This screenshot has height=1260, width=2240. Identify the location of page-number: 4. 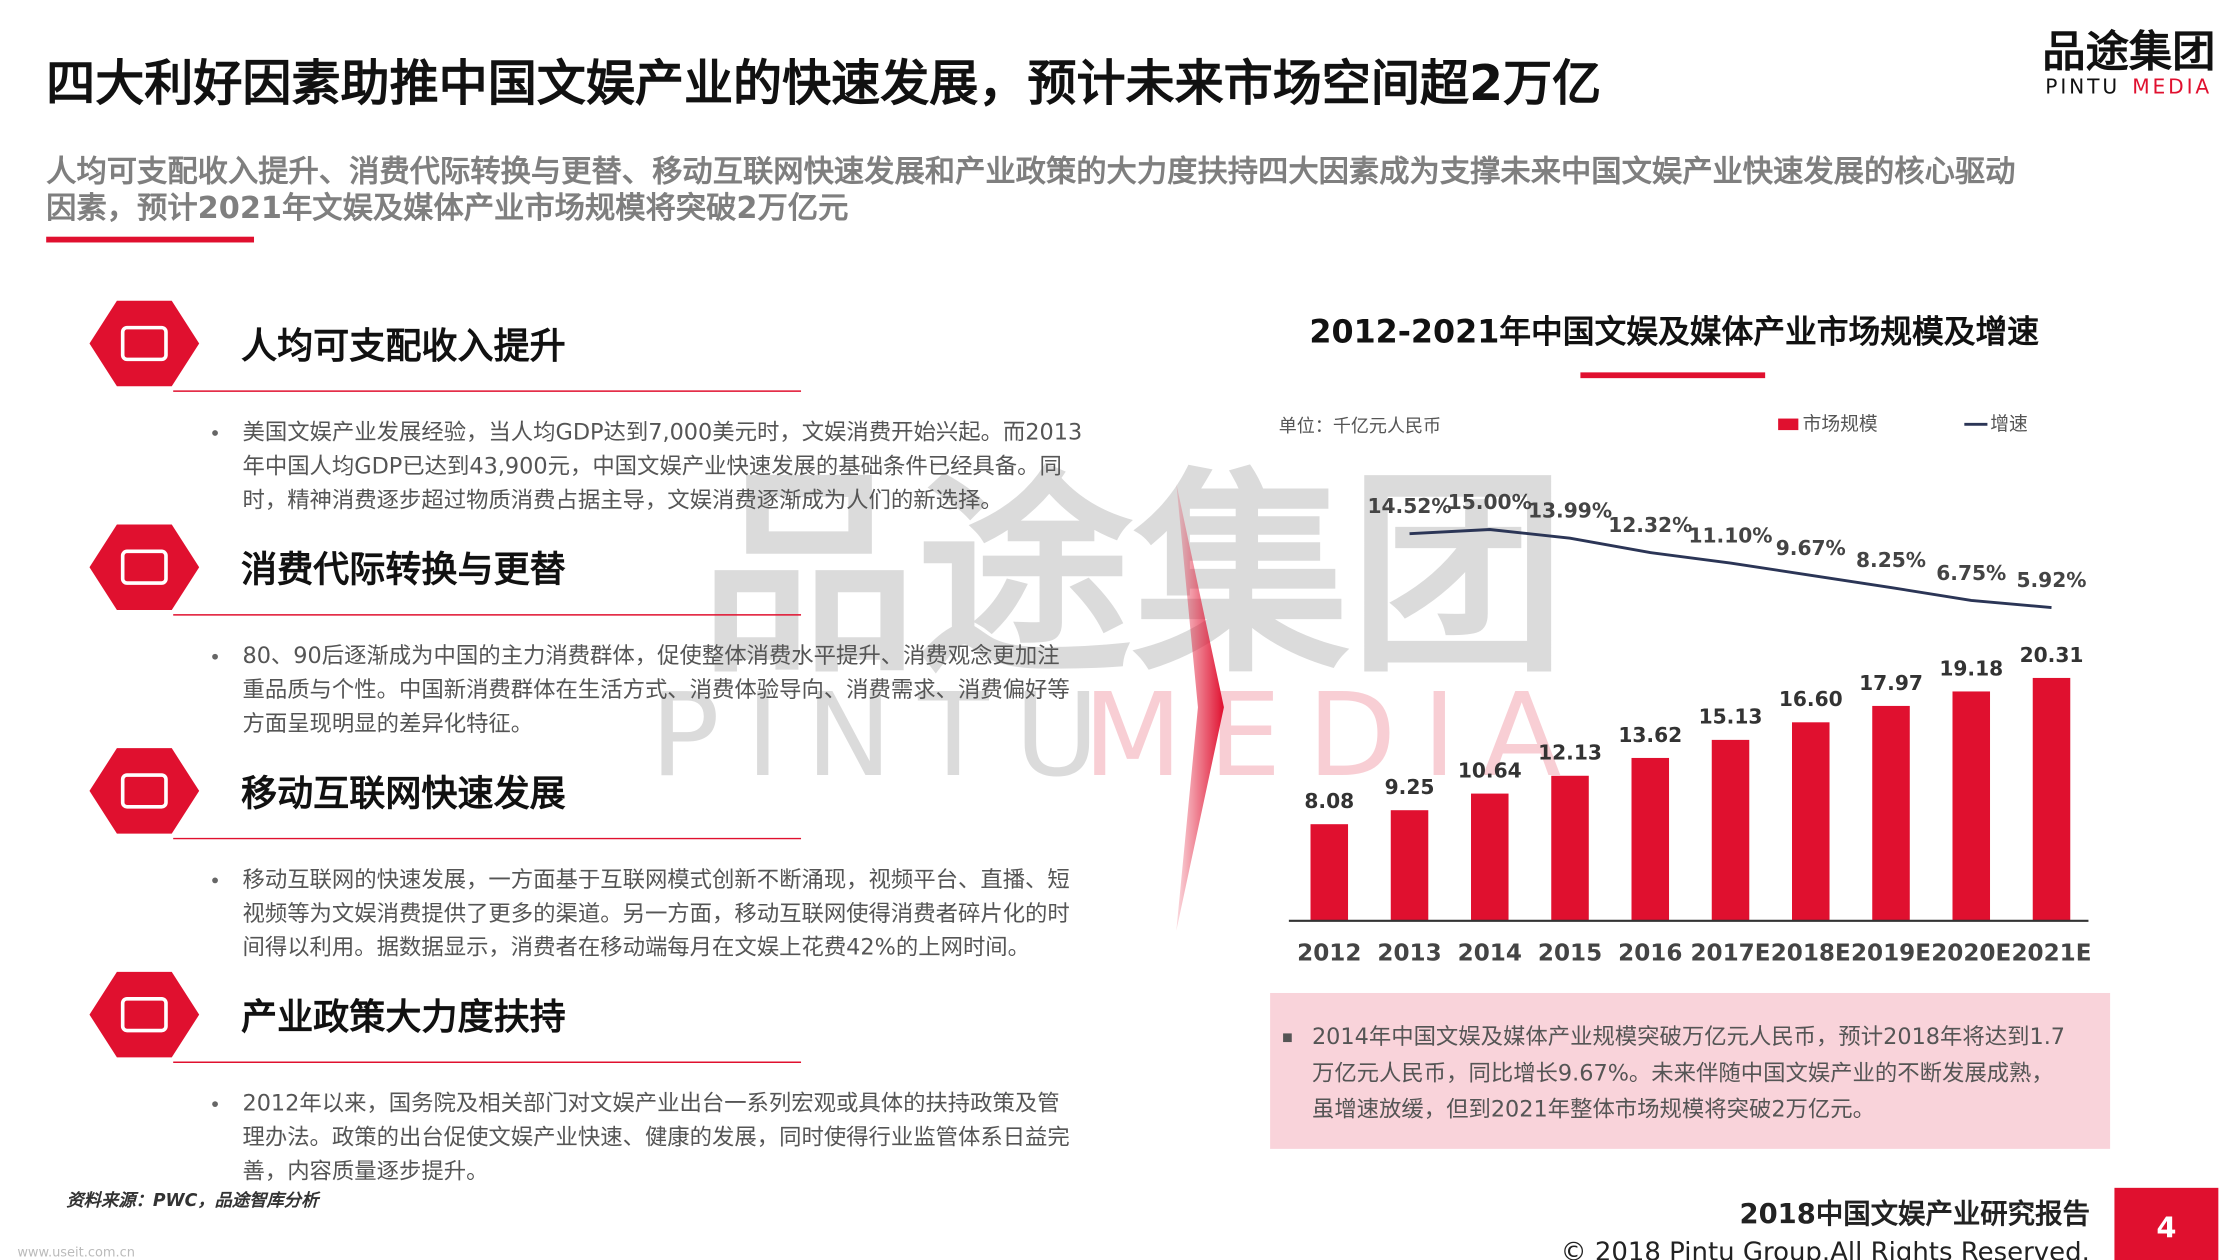
(2166, 1228).